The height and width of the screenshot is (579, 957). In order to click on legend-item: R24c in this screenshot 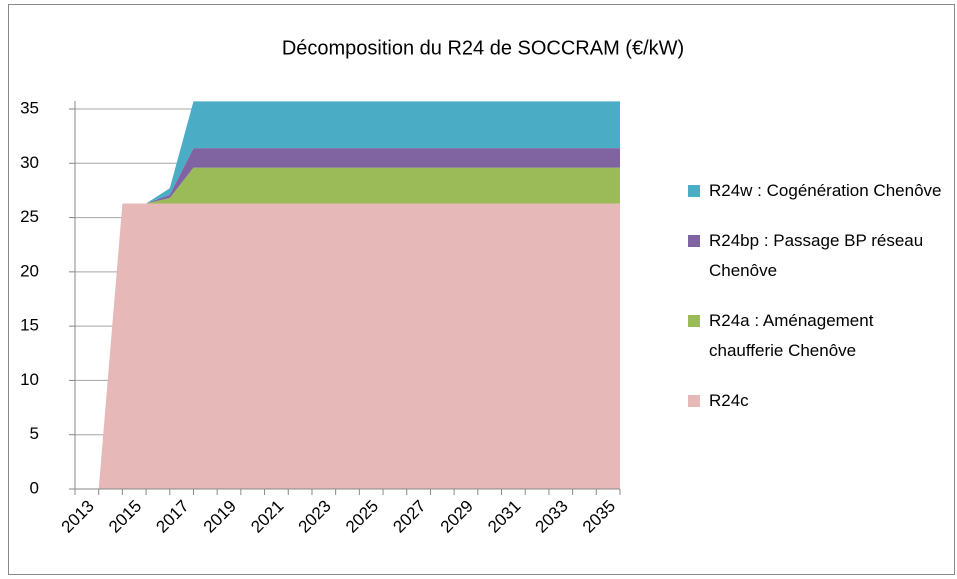, I will do `click(819, 401)`.